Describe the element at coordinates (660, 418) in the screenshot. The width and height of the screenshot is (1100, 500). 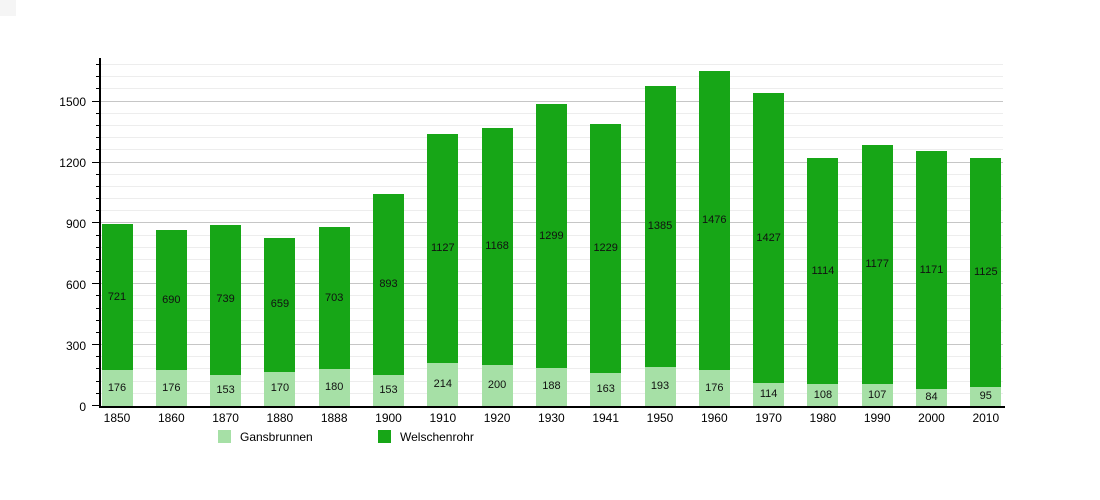
I see `x-axis-tick-label: 1950` at that location.